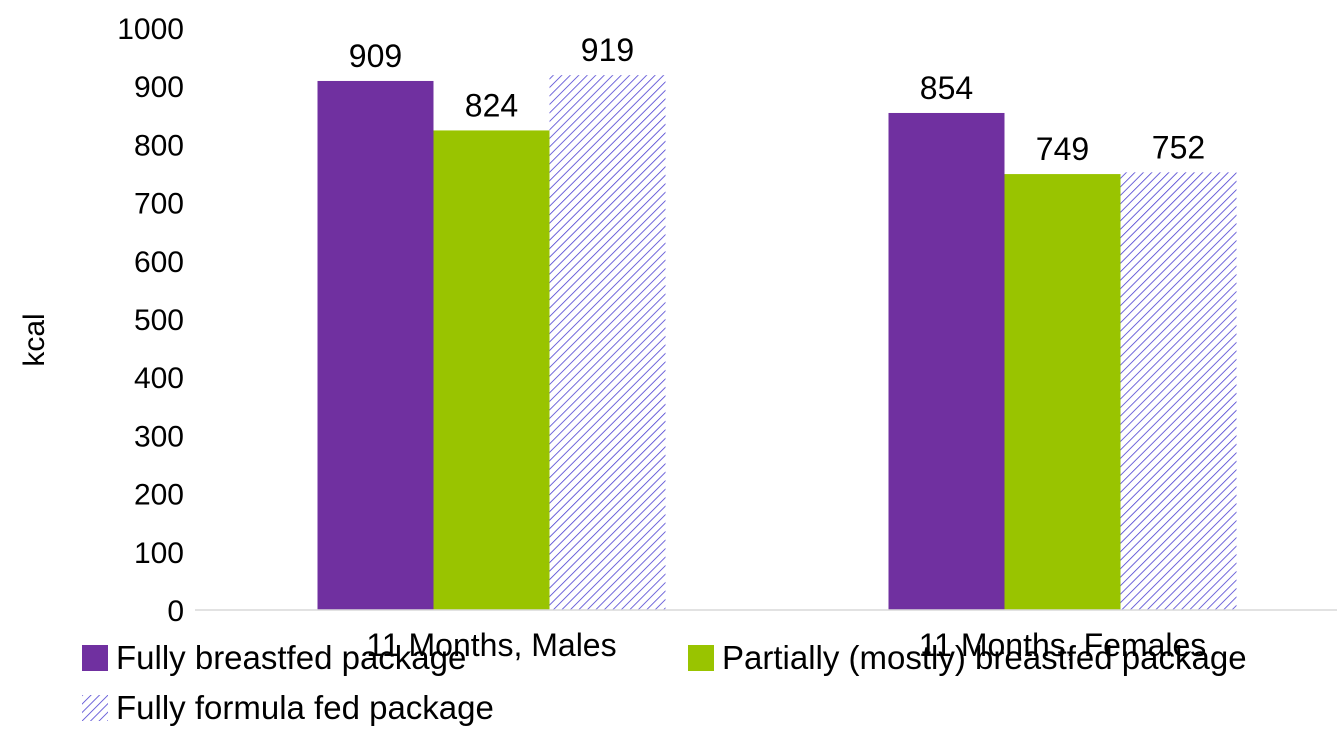 This screenshot has height=741, width=1337. I want to click on y-axis-title-group: kcal, so click(34, 339).